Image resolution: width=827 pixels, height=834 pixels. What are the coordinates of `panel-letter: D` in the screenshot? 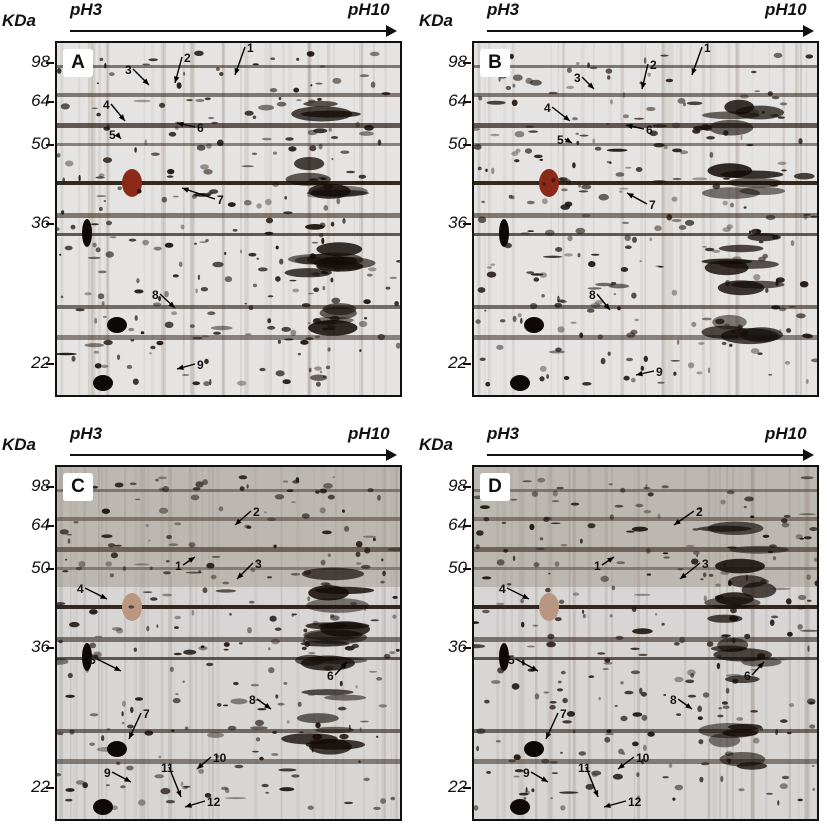 It's located at (495, 487).